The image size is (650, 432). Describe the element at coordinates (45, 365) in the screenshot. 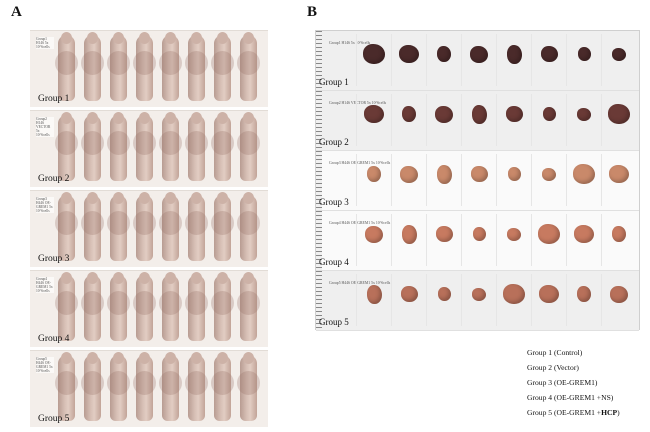

I see `cage-tag: Group5 H446 OE-GREM1 5x 10^6cells` at that location.